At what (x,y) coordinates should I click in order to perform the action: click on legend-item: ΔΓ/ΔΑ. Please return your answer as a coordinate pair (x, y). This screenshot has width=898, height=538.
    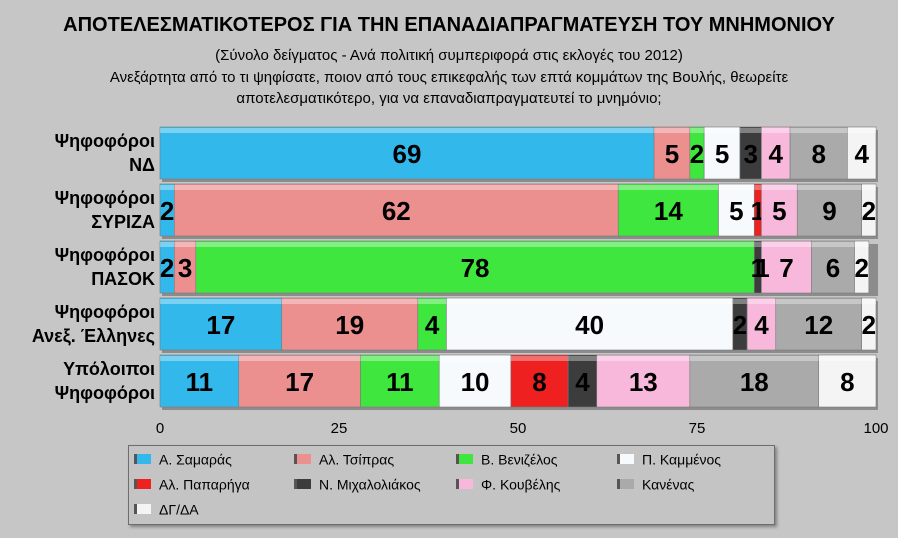
    Looking at the image, I should click on (166, 508).